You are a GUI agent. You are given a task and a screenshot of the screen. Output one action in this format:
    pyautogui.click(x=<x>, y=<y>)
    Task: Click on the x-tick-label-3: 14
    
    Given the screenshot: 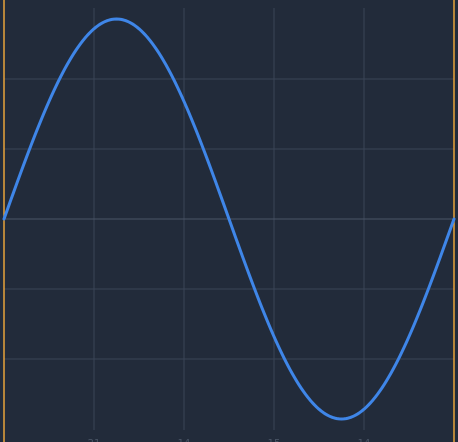 What is the action you would take?
    pyautogui.click(x=364, y=440)
    